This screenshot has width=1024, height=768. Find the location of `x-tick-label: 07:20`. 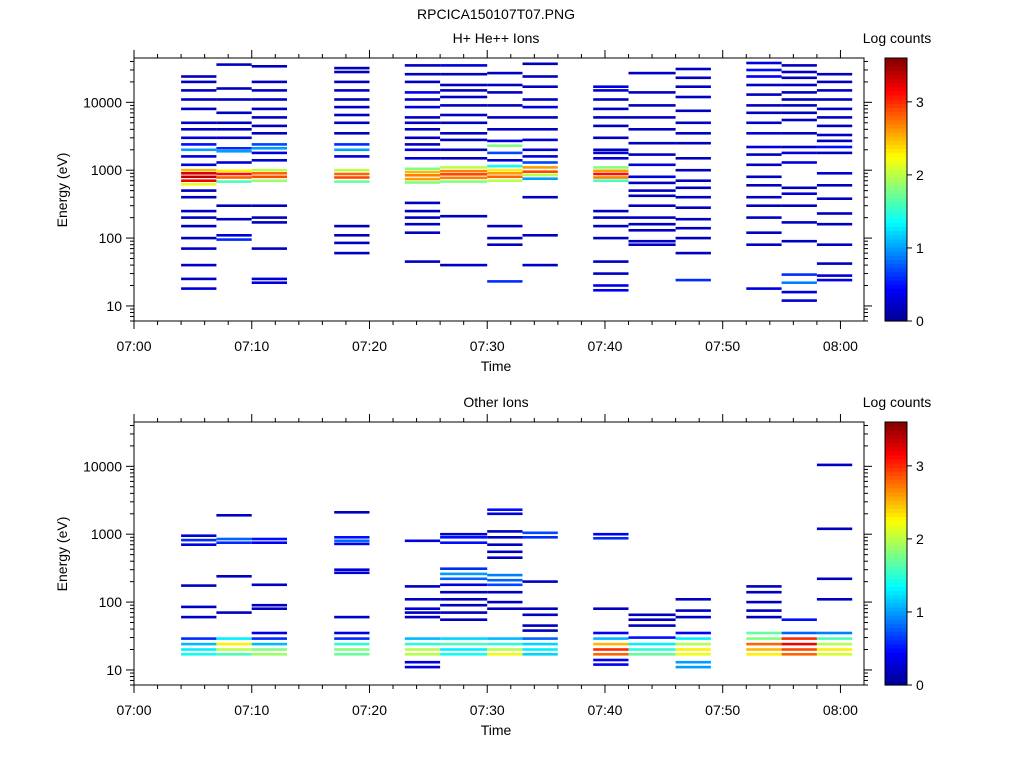

x-tick-label: 07:20 is located at coordinates (369, 346).